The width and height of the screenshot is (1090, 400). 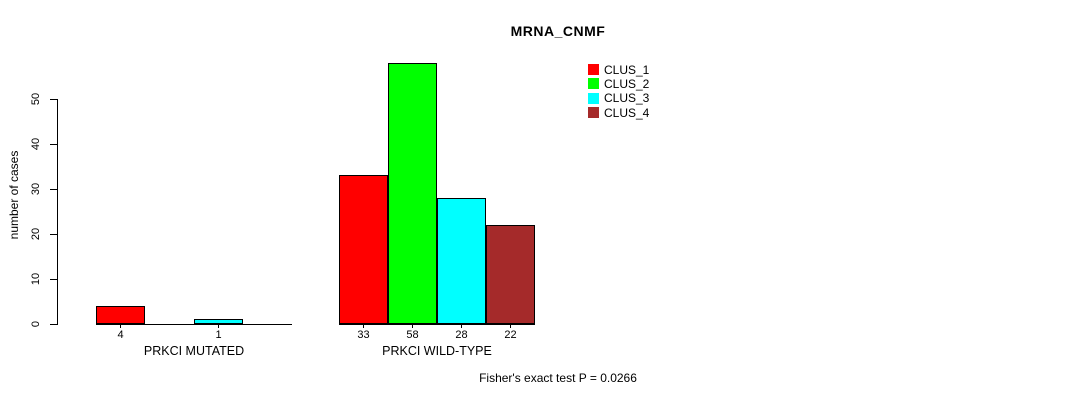 I want to click on legend-item-clus_3: CLUS_3, so click(x=619, y=98).